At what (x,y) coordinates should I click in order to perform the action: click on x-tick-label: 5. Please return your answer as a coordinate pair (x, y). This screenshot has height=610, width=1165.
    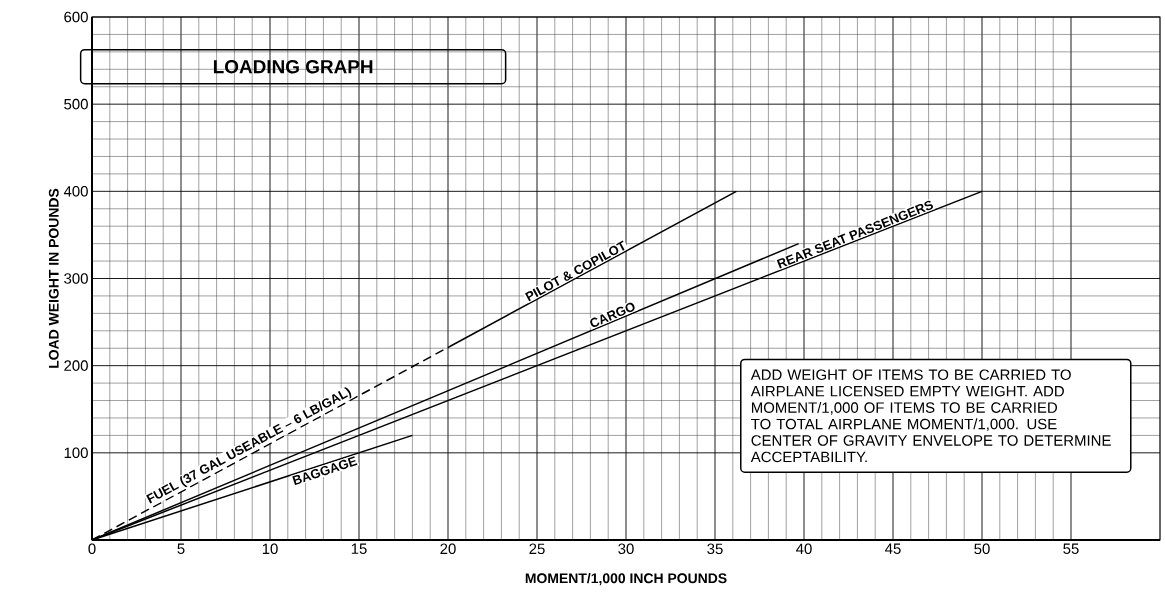
    Looking at the image, I should click on (181, 548).